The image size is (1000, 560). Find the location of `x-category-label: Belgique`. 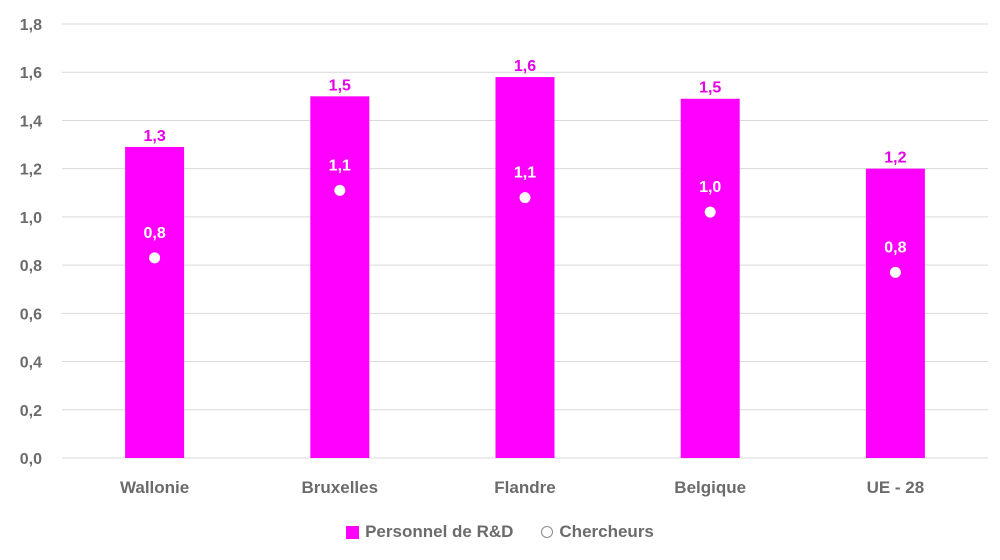

x-category-label: Belgique is located at coordinates (710, 487).